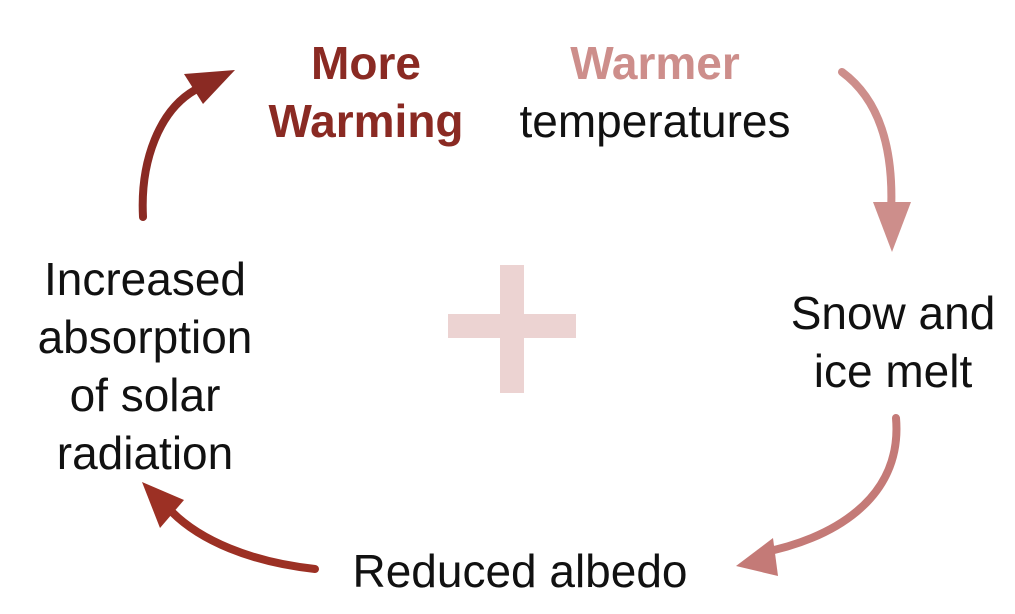  I want to click on arrow-albedo-to-absorption, so click(230, 527).